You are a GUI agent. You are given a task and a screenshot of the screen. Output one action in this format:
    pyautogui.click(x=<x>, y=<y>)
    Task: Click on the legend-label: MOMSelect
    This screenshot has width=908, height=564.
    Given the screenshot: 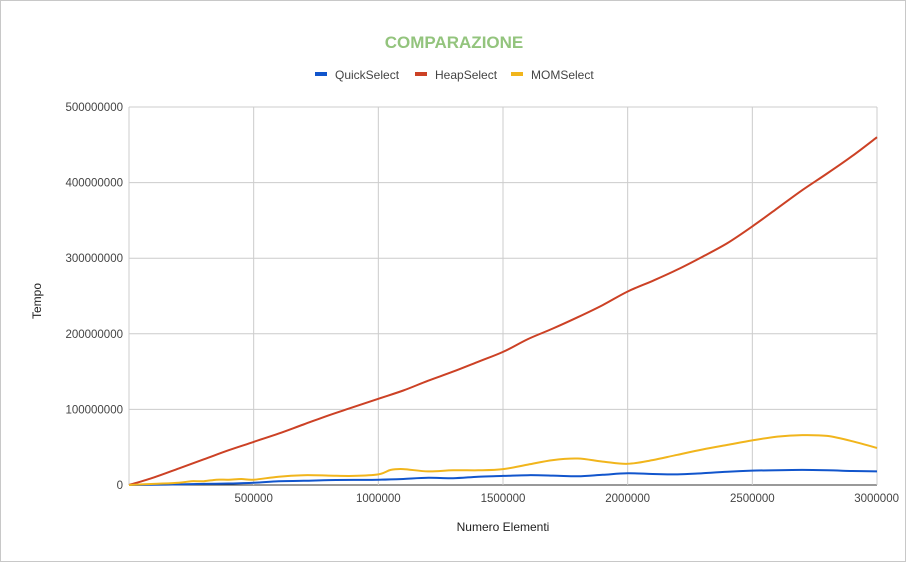 What is the action you would take?
    pyautogui.click(x=562, y=75)
    